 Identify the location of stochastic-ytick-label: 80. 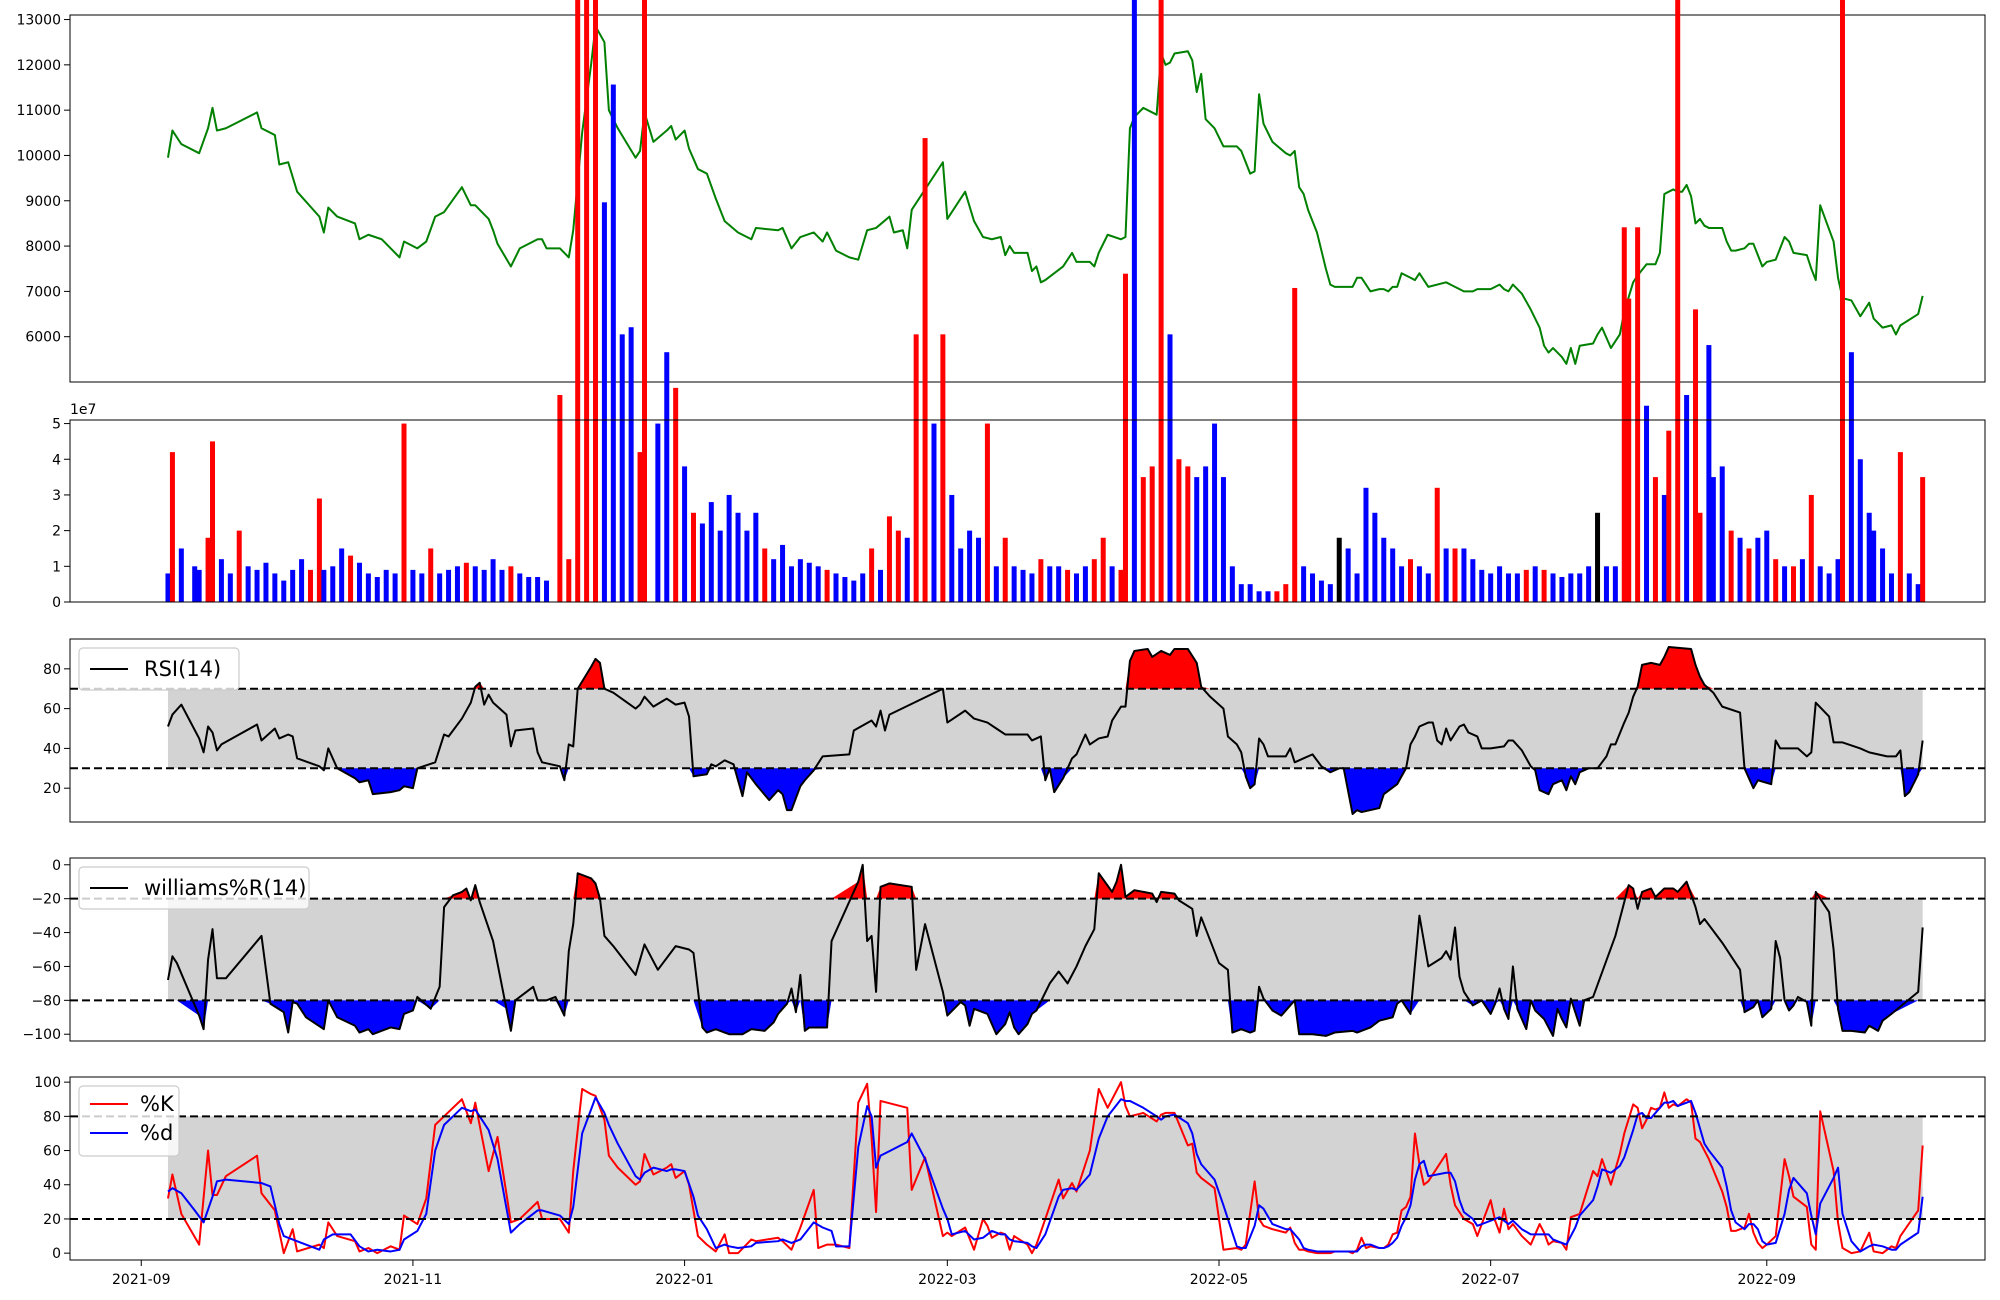
(52, 1117).